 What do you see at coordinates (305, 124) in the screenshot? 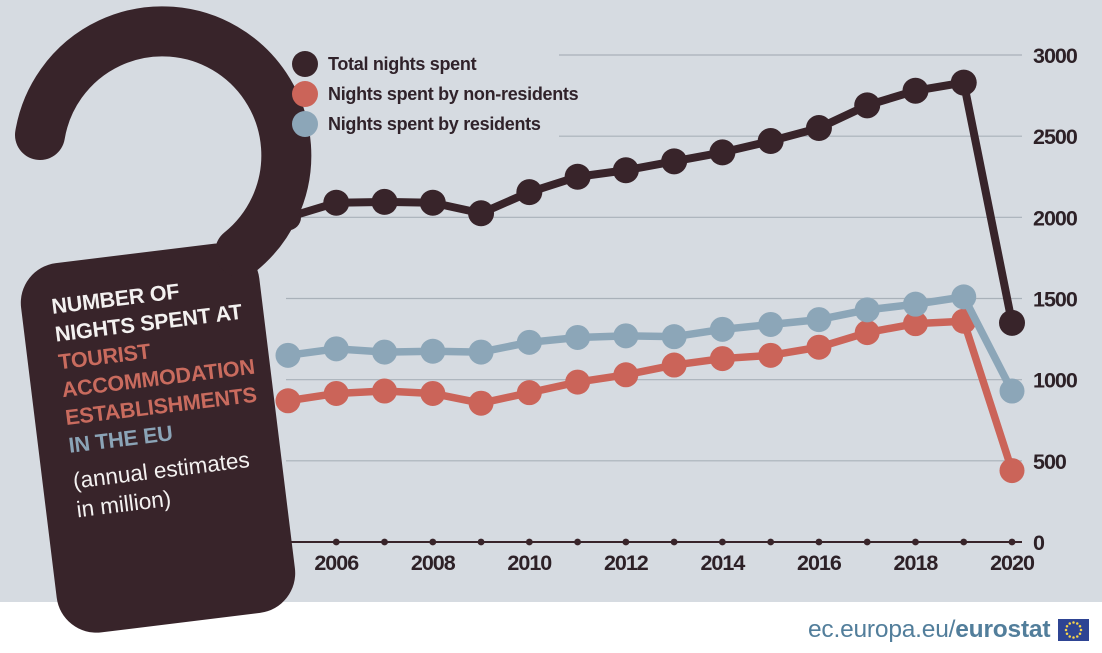
I see `legend-dot-residents-icon` at bounding box center [305, 124].